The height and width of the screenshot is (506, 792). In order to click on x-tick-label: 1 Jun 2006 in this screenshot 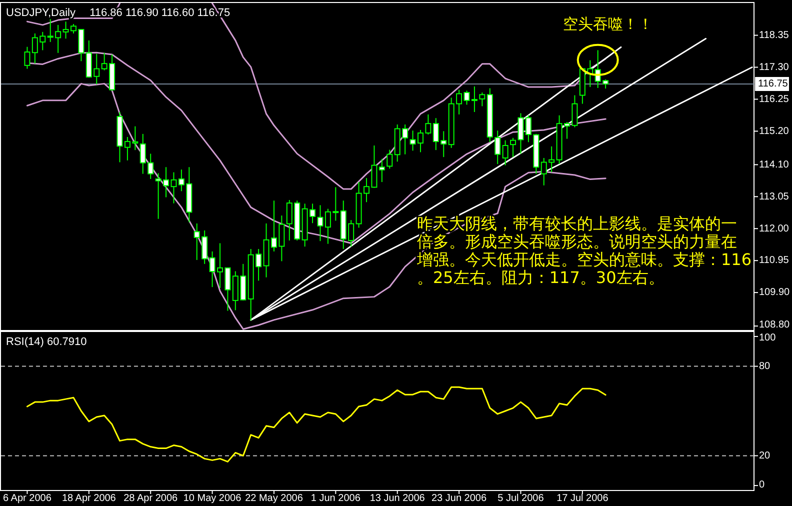, I will do `click(335, 498)`.